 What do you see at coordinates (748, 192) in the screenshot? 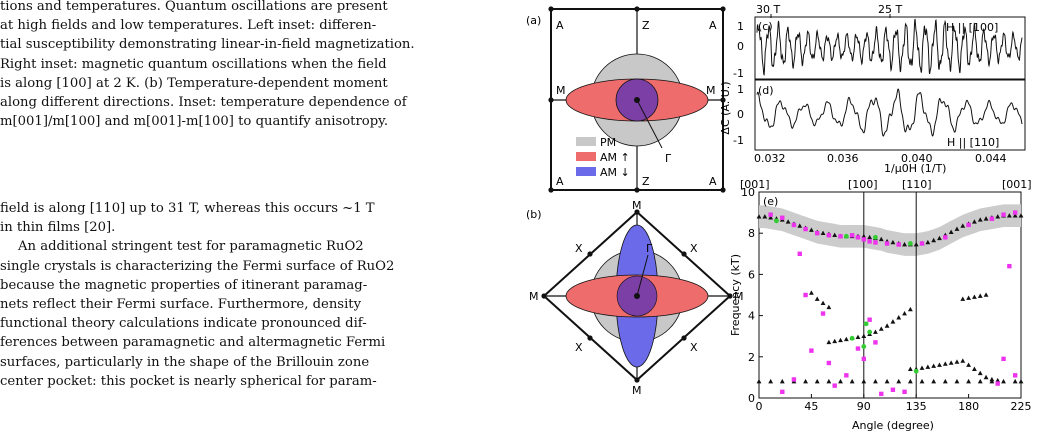
I see `y-tick-label: 10` at bounding box center [748, 192].